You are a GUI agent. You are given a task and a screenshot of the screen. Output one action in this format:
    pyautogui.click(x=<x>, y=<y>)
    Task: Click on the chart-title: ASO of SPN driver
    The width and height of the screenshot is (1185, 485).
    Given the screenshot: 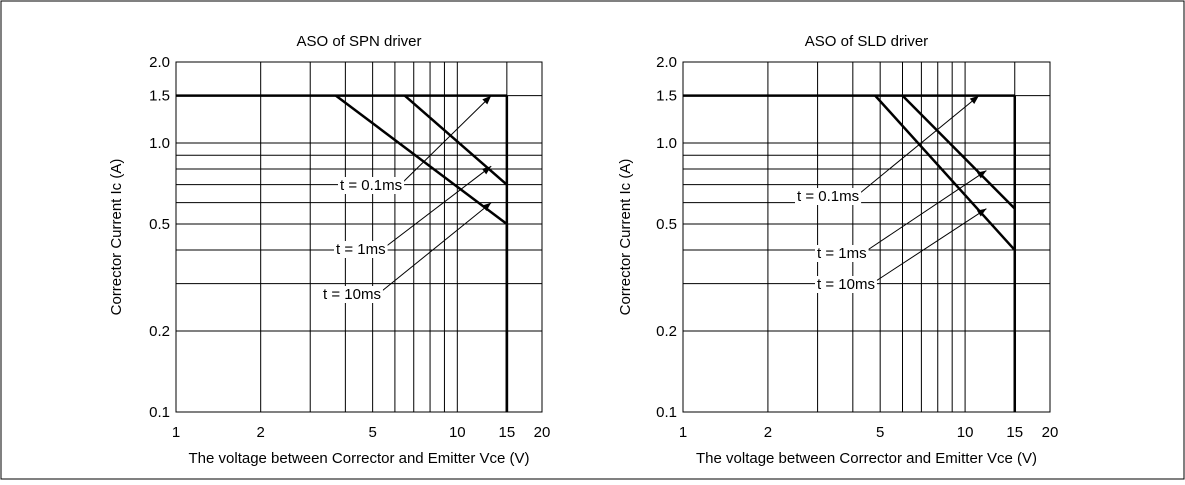 What is the action you would take?
    pyautogui.click(x=358, y=41)
    